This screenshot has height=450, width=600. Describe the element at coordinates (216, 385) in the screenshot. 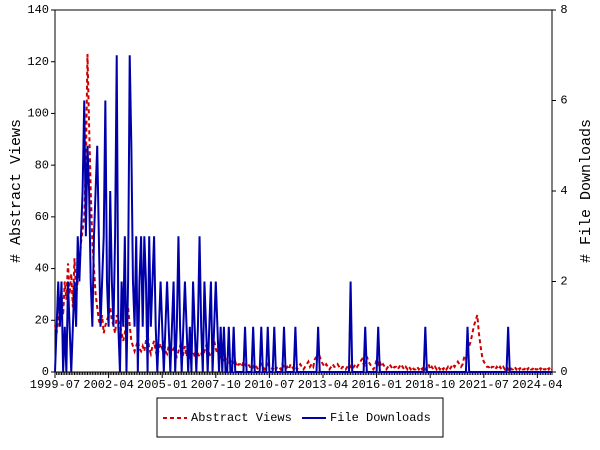

I see `x-tick-label: 2007-10` at that location.